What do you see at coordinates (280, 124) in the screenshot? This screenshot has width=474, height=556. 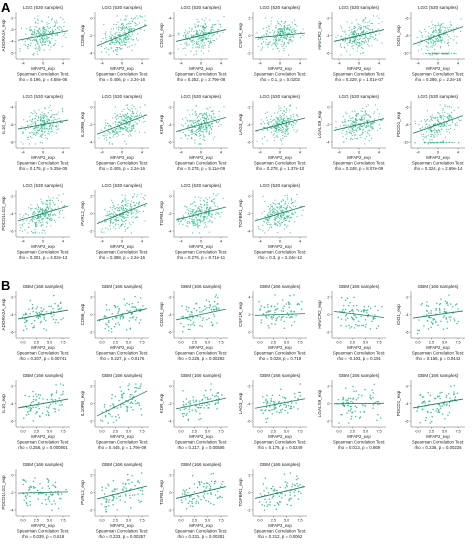 I see `fit-line` at bounding box center [280, 124].